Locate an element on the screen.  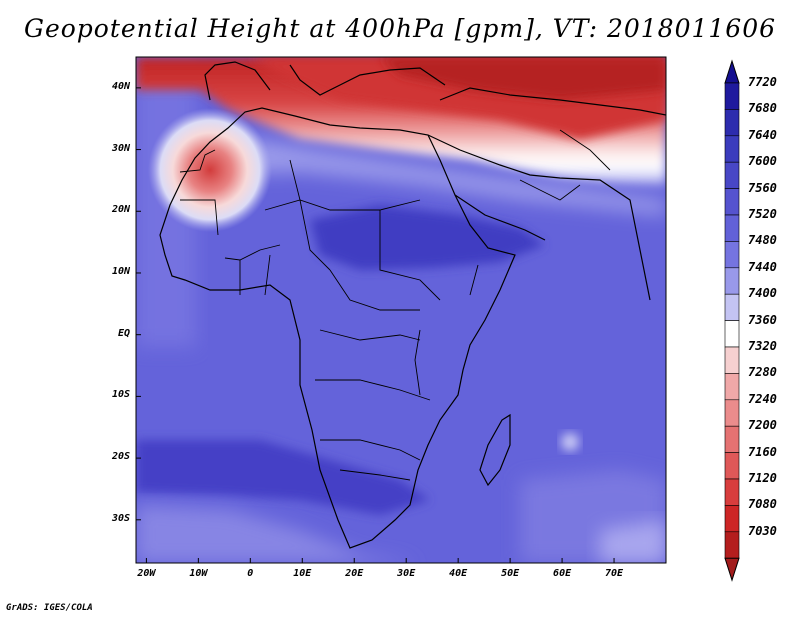
lon-tick-label: 0 is located at coordinates (250, 573).